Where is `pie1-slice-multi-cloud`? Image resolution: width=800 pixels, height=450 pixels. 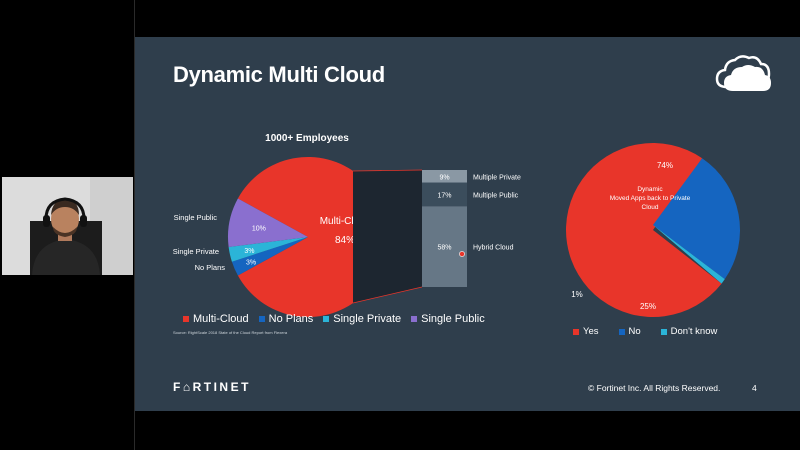
pie1-slice-multi-cloud is located at coordinates (312, 237).